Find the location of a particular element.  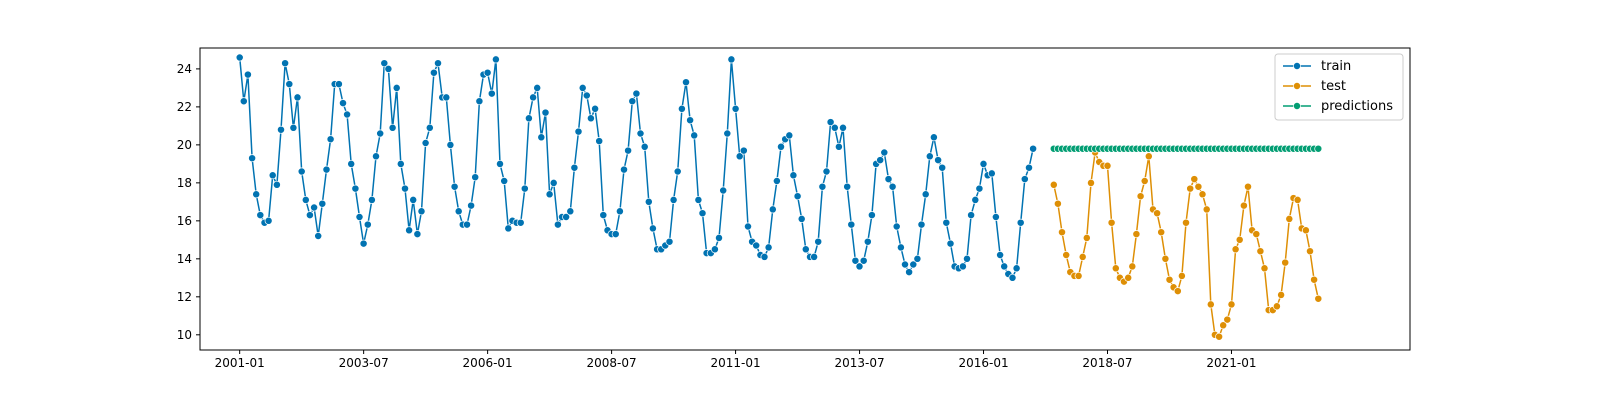

y-tick-label: 12 is located at coordinates (184, 297).